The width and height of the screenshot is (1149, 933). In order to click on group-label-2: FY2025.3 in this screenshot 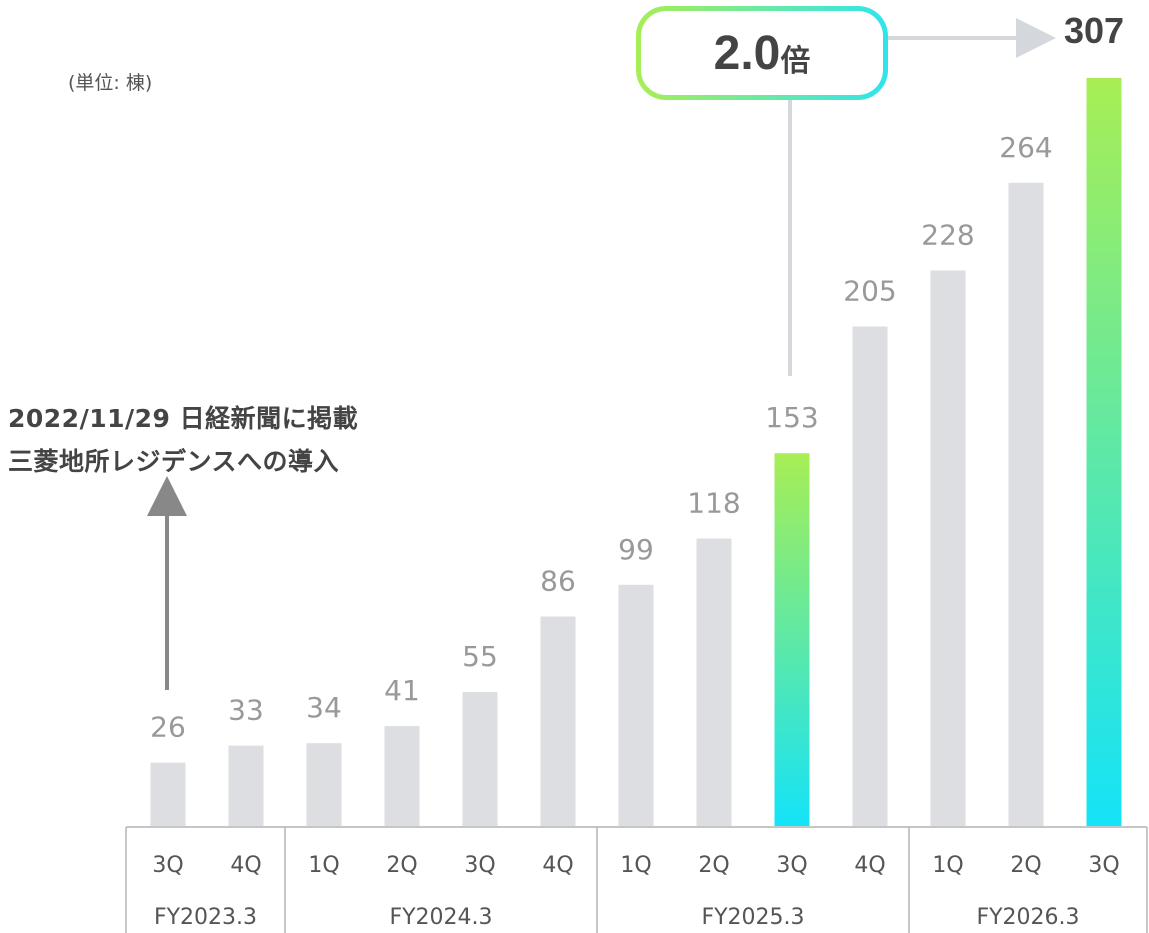, I will do `click(752, 917)`.